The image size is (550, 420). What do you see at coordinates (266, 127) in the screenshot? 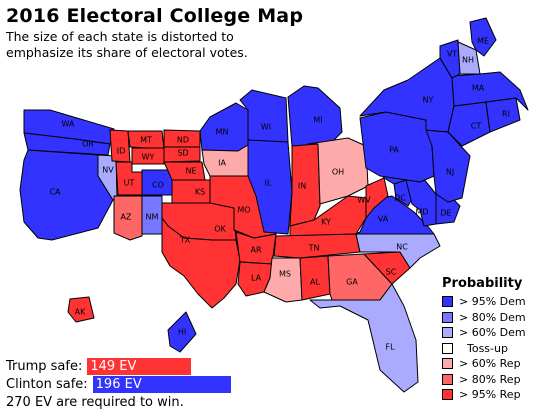
I see `state-label-wi: WI` at bounding box center [266, 127].